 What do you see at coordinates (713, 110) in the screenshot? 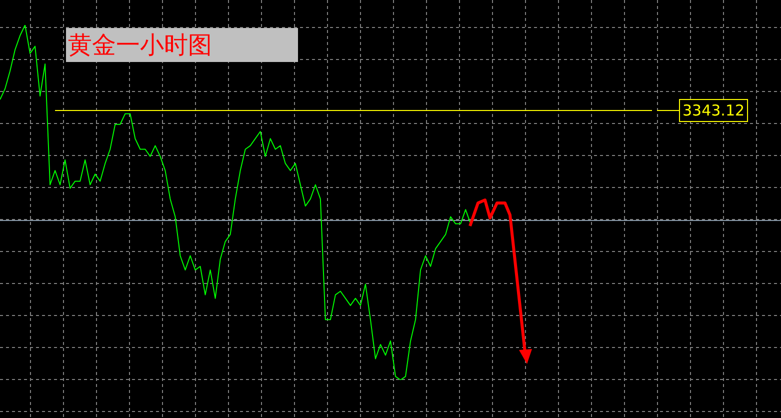
I see `annotation: 3343.12` at bounding box center [713, 110].